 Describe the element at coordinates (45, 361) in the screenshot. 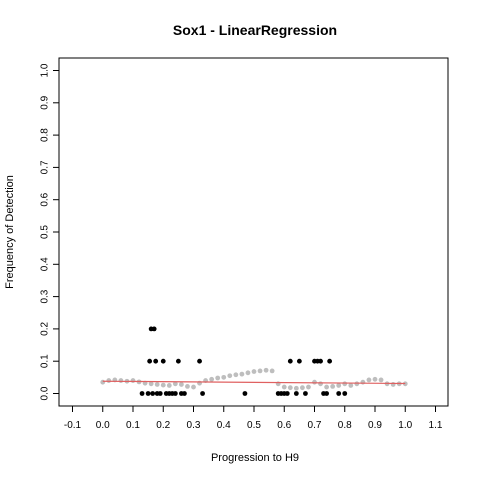

I see `y-tick-label-1: 0.1` at that location.